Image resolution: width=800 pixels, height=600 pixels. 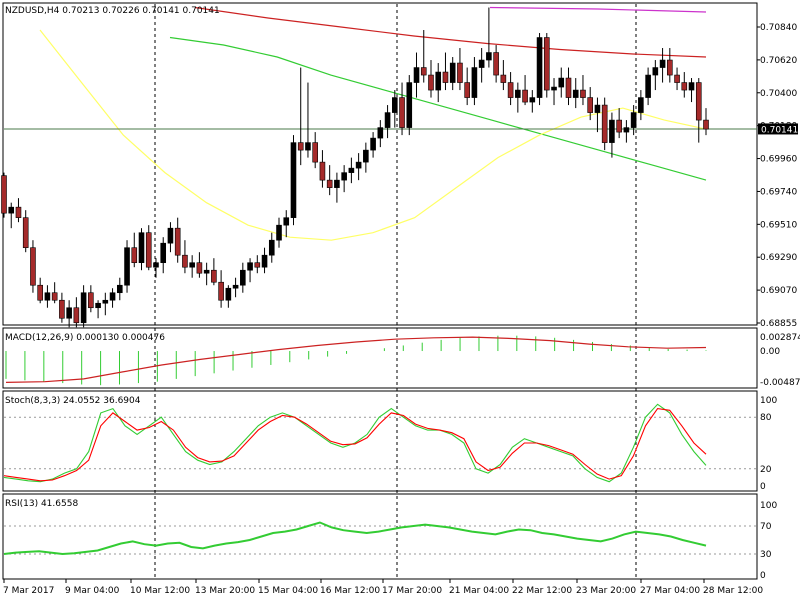 What do you see at coordinates (606, 591) in the screenshot?
I see `x-tick-label: 23 Mar 20:00` at bounding box center [606, 591].